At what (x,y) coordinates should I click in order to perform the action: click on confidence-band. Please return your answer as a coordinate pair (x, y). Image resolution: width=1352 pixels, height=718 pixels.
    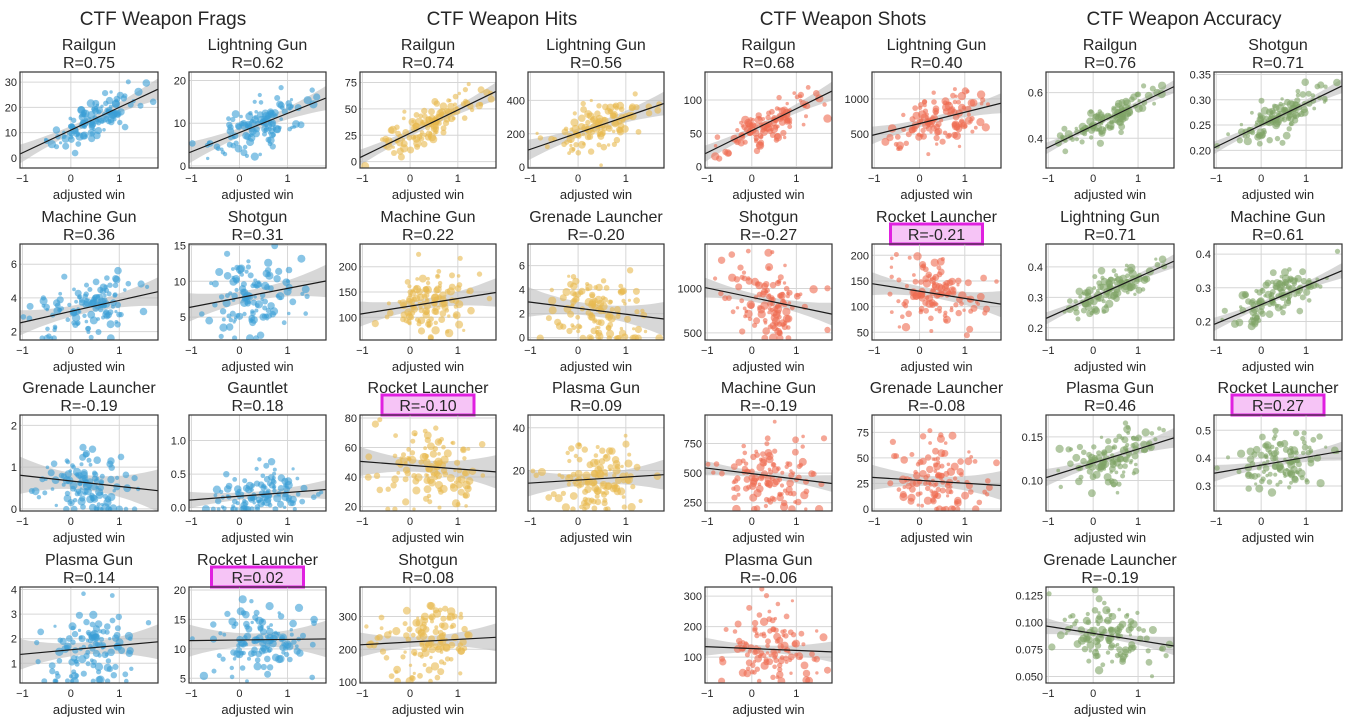
    Looking at the image, I should click on (257, 293).